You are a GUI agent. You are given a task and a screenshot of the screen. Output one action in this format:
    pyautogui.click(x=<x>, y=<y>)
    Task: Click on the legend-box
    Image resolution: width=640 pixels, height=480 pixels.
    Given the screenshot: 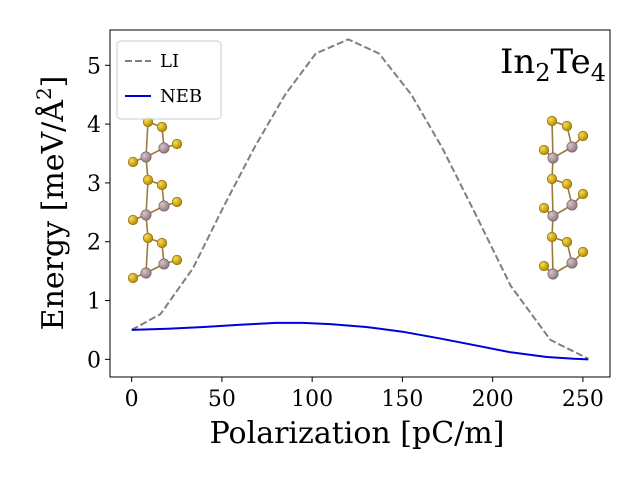 What is the action you would take?
    pyautogui.click(x=169, y=80)
    